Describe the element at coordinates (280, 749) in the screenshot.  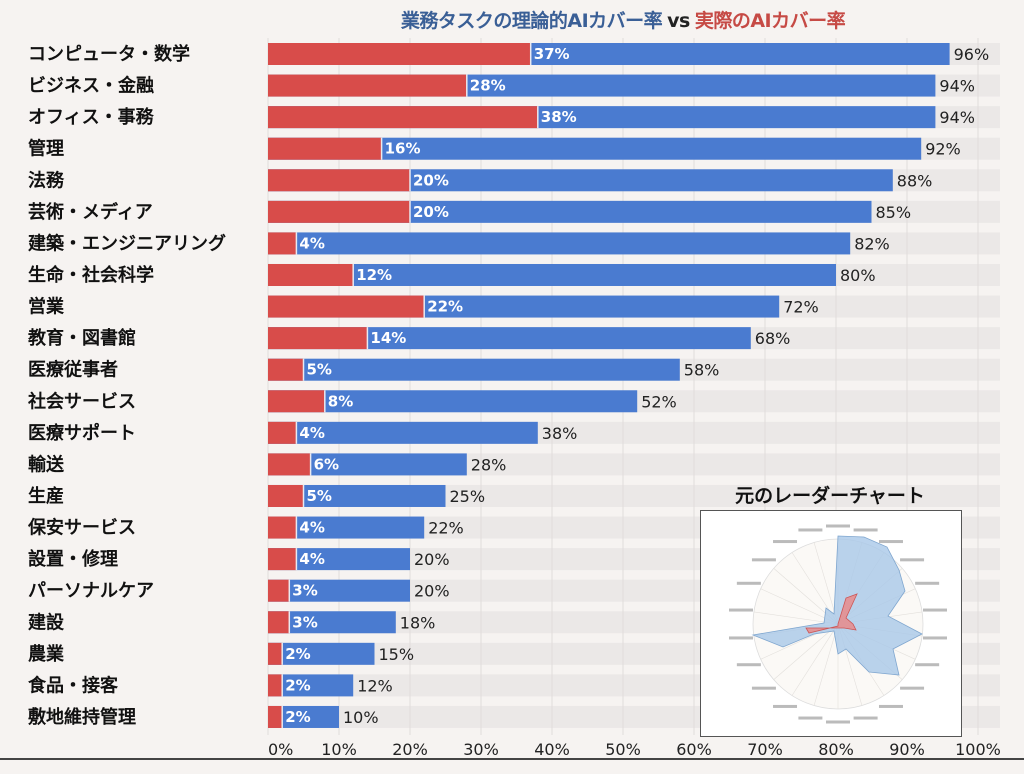
I see `x-tick-label: 0%` at that location.